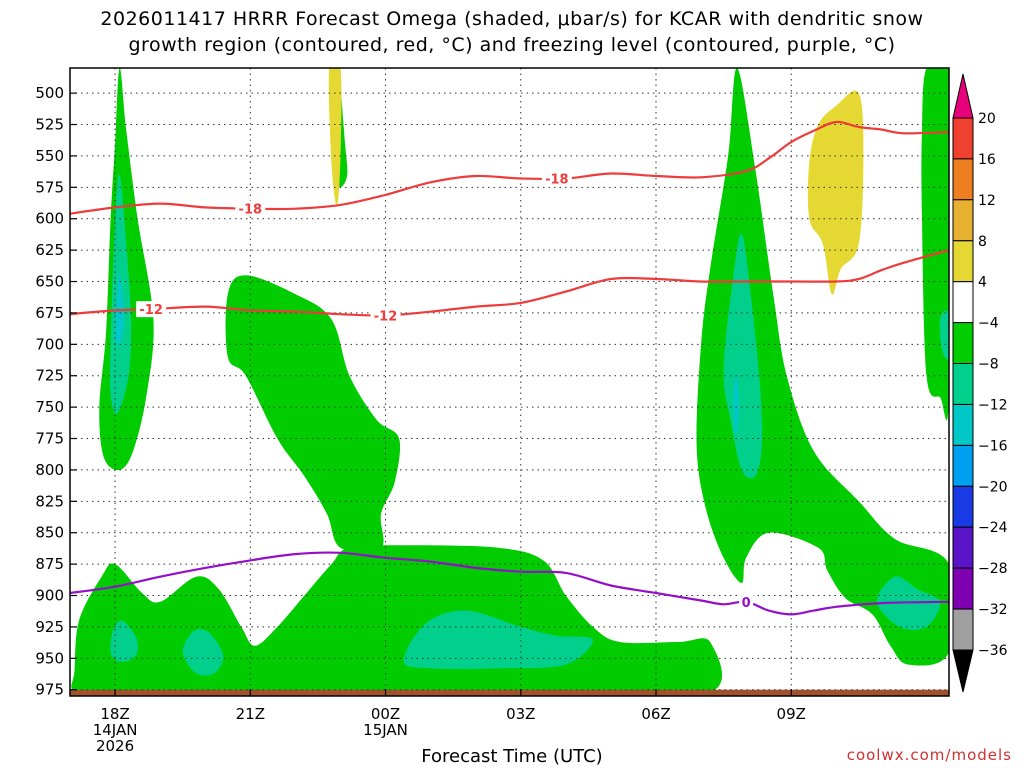  I want to click on y-tick-label-675: 675, so click(49, 313).